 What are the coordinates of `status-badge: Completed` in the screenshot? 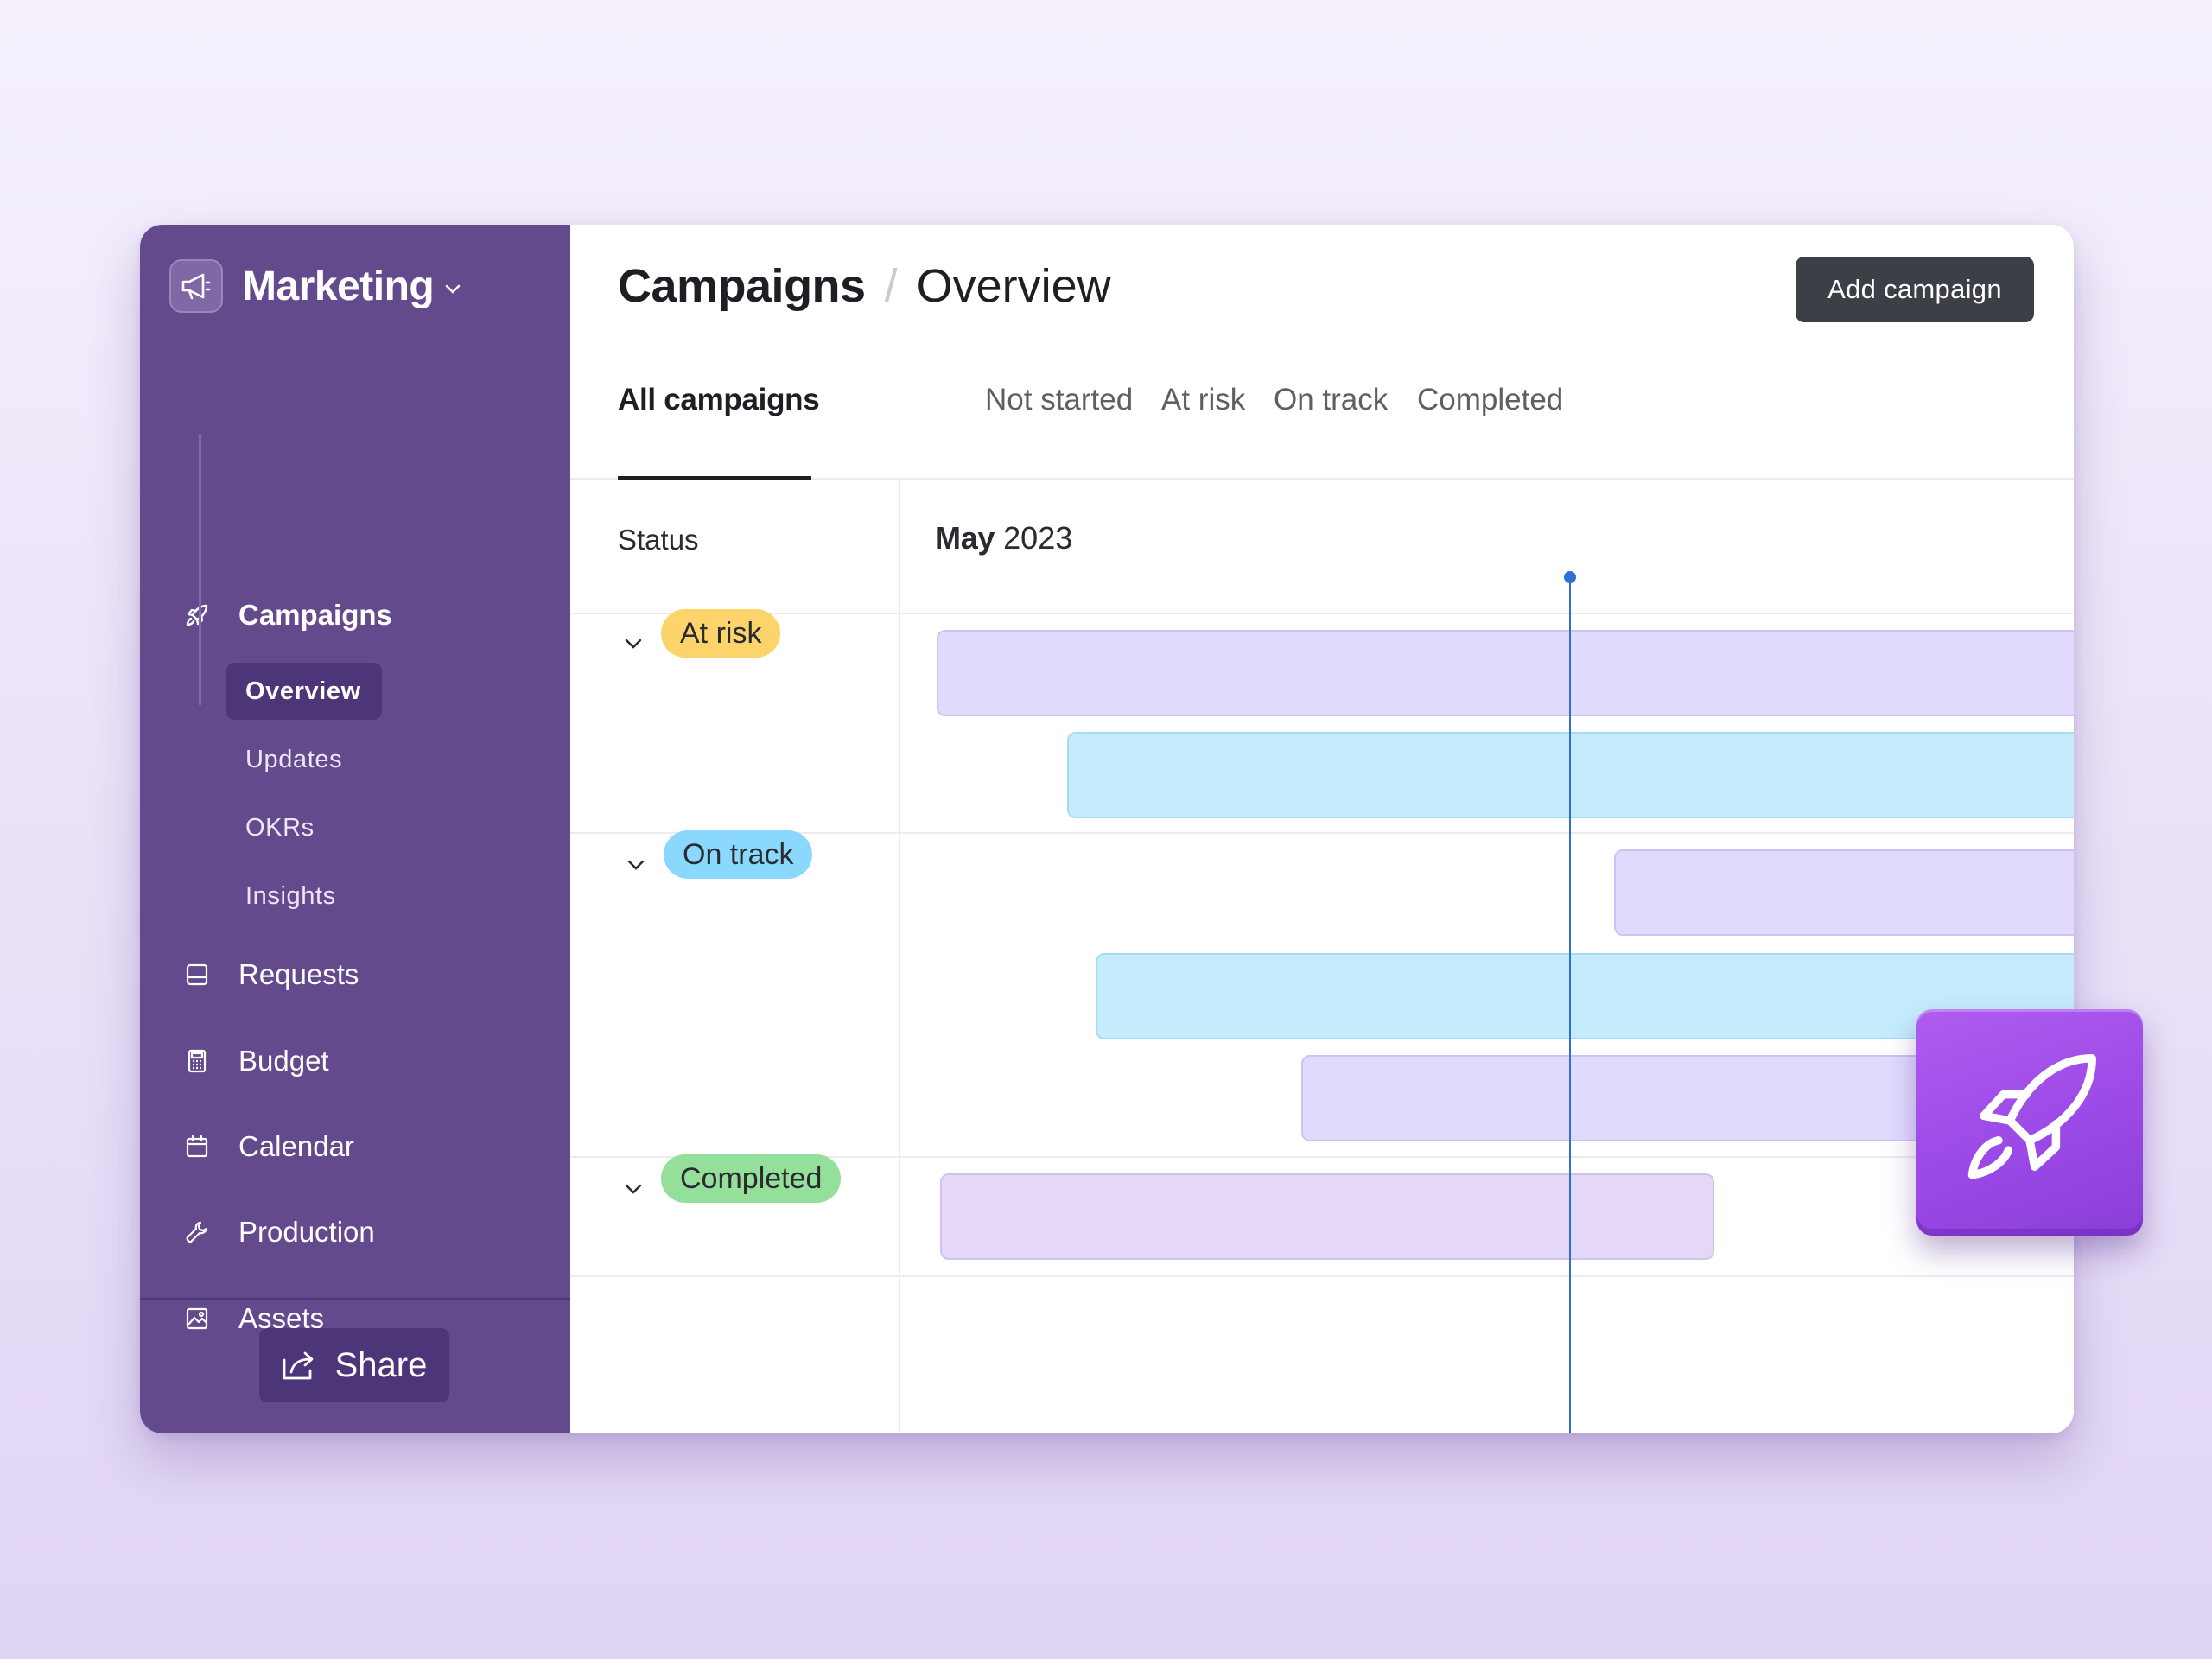 It's located at (751, 1178).